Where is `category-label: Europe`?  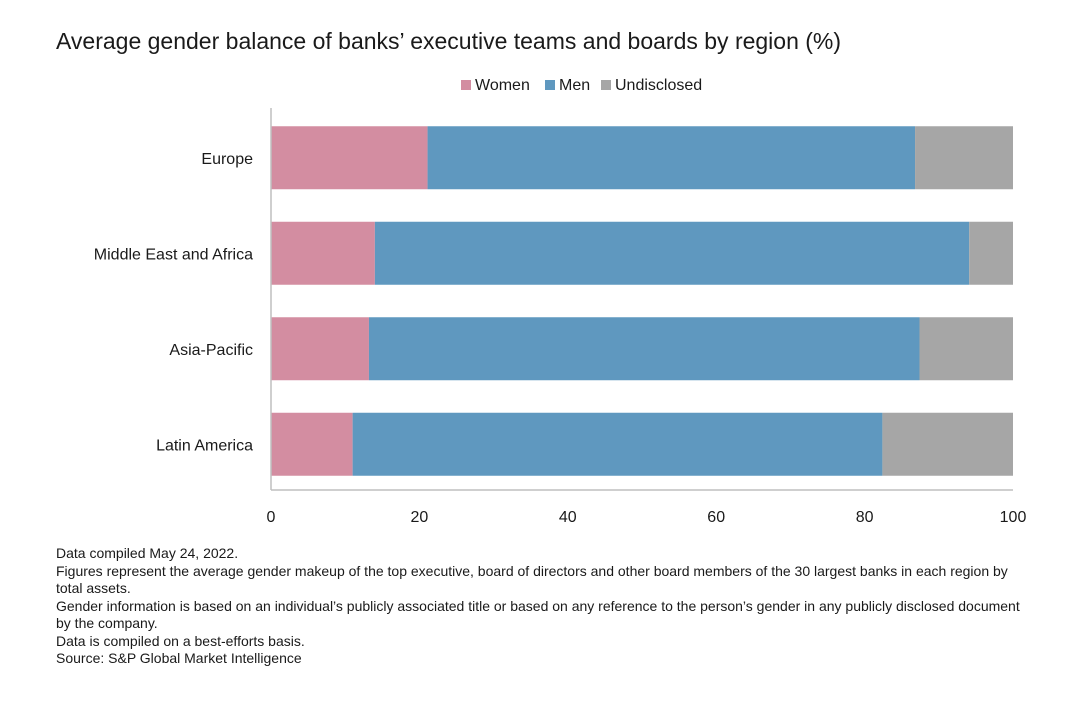 category-label: Europe is located at coordinates (227, 159).